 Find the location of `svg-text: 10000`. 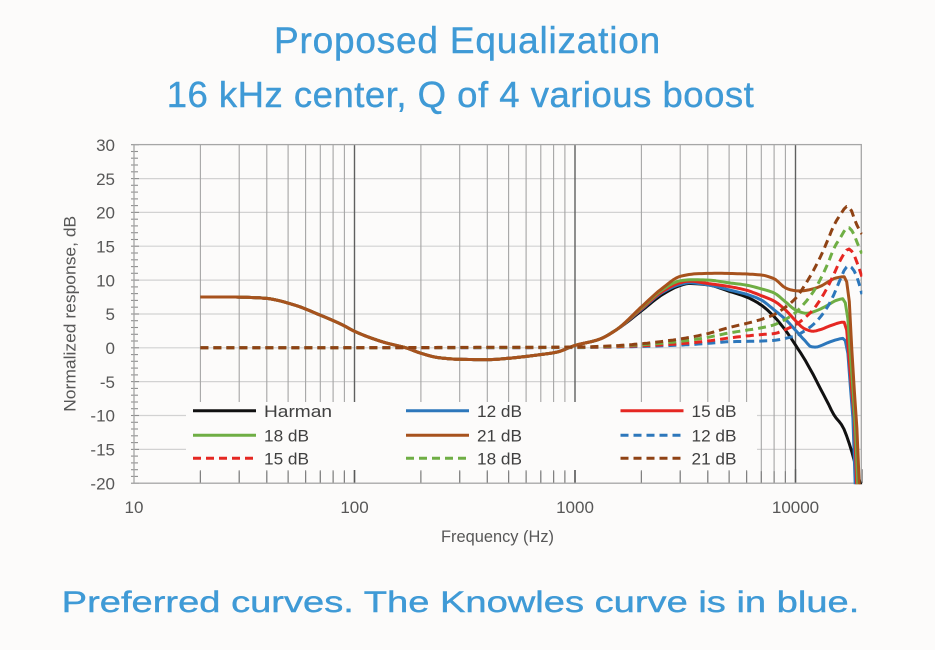

svg-text: 10000 is located at coordinates (795, 507).